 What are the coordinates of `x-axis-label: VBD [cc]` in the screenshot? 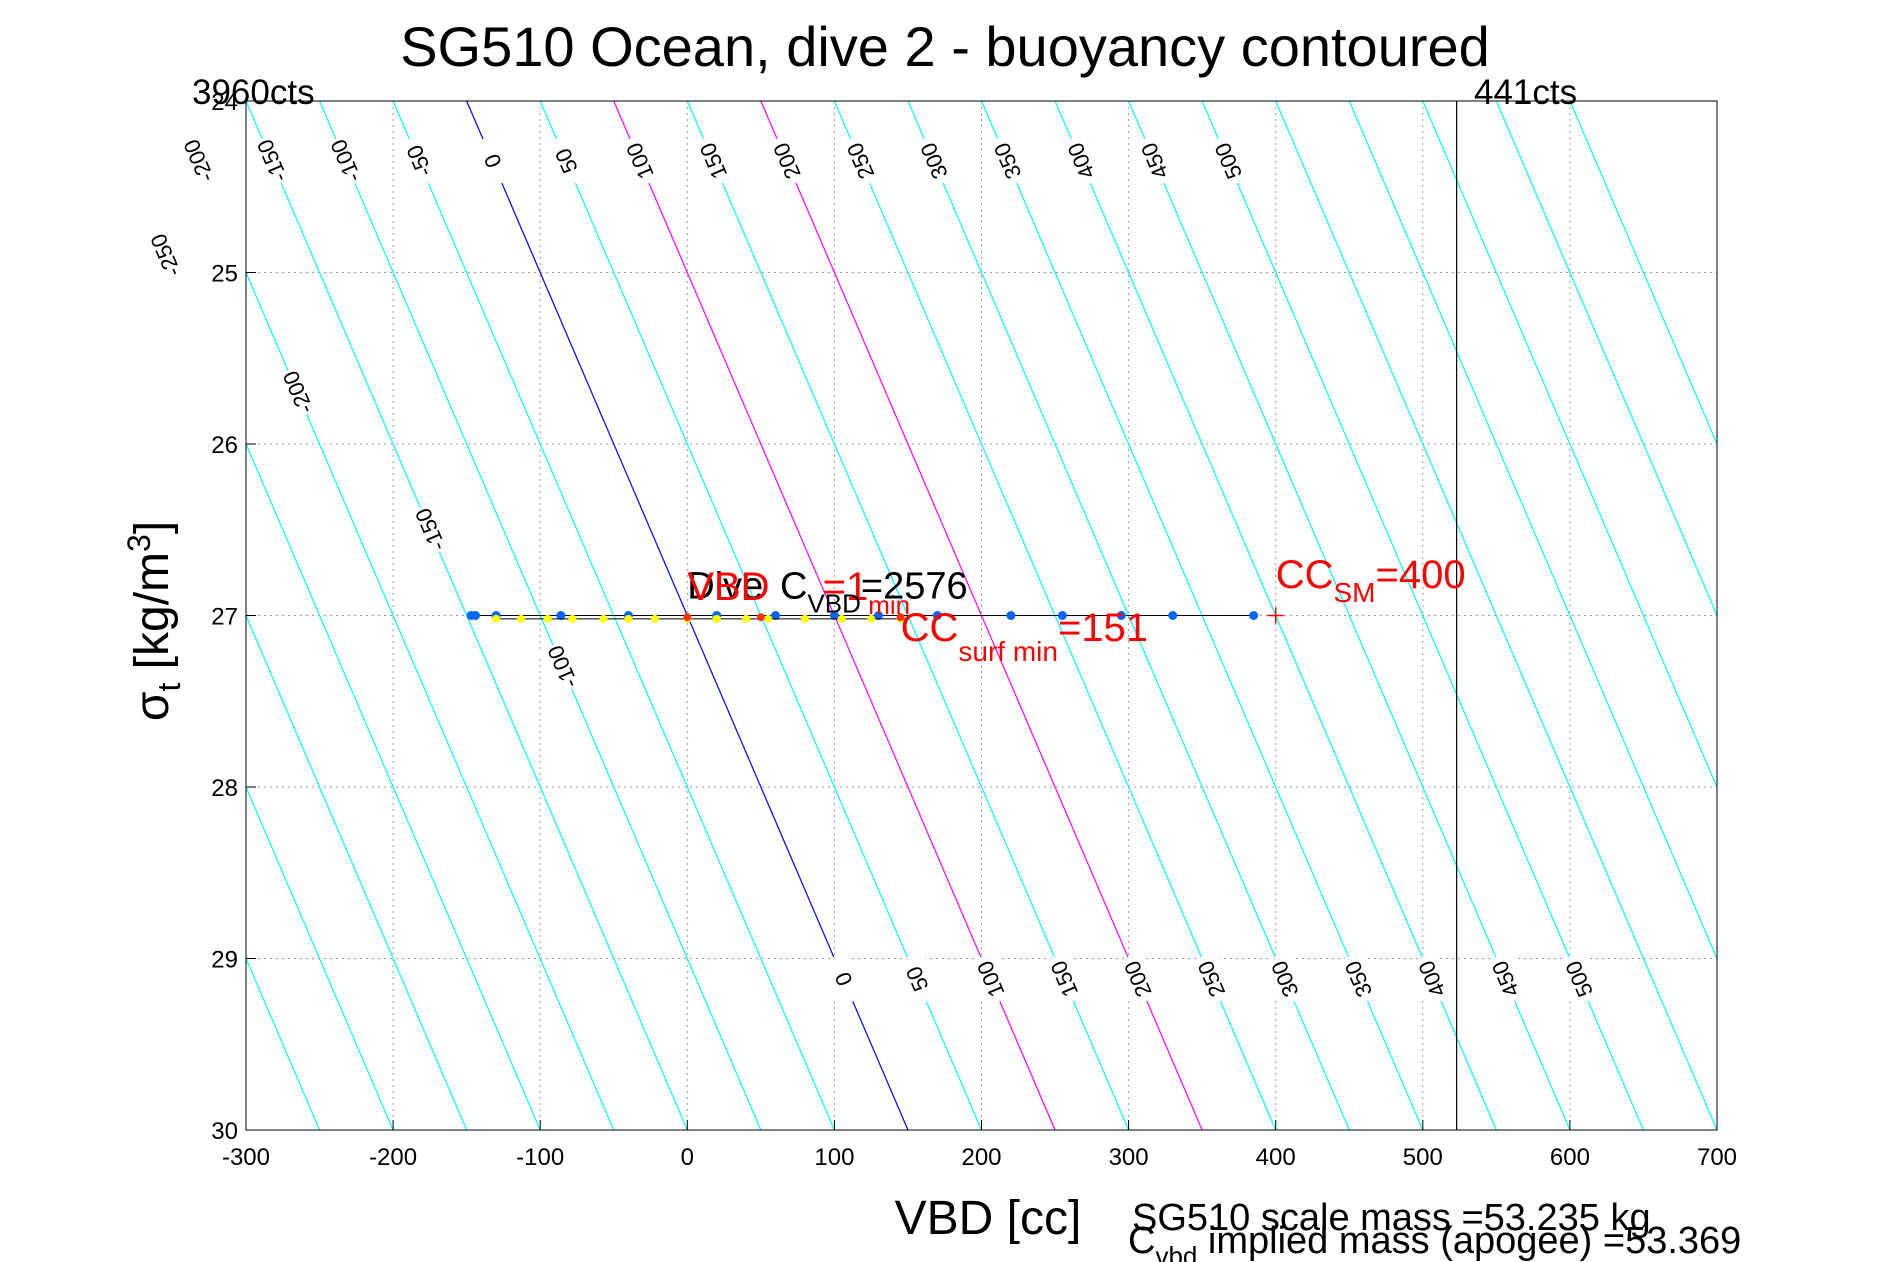 It's located at (988, 1218).